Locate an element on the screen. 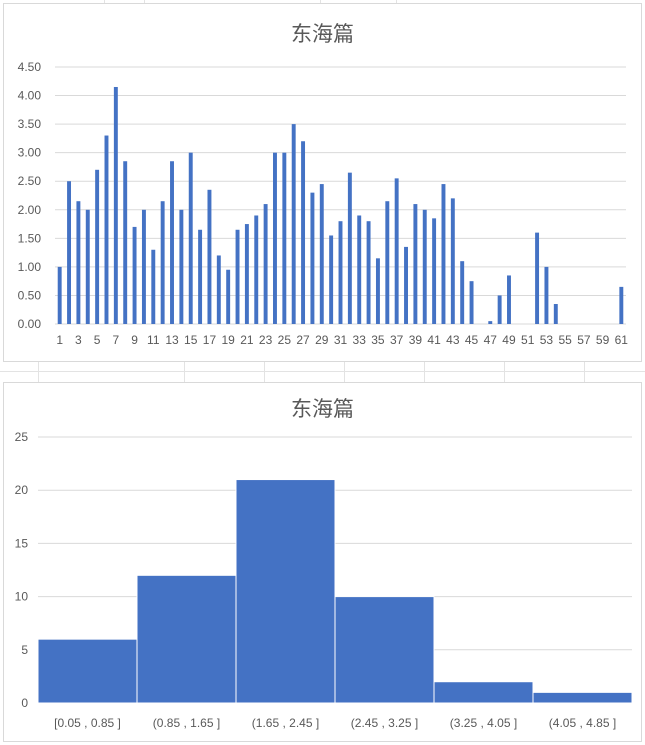 This screenshot has width=645, height=745. x-tick-label: 9 is located at coordinates (134, 340).